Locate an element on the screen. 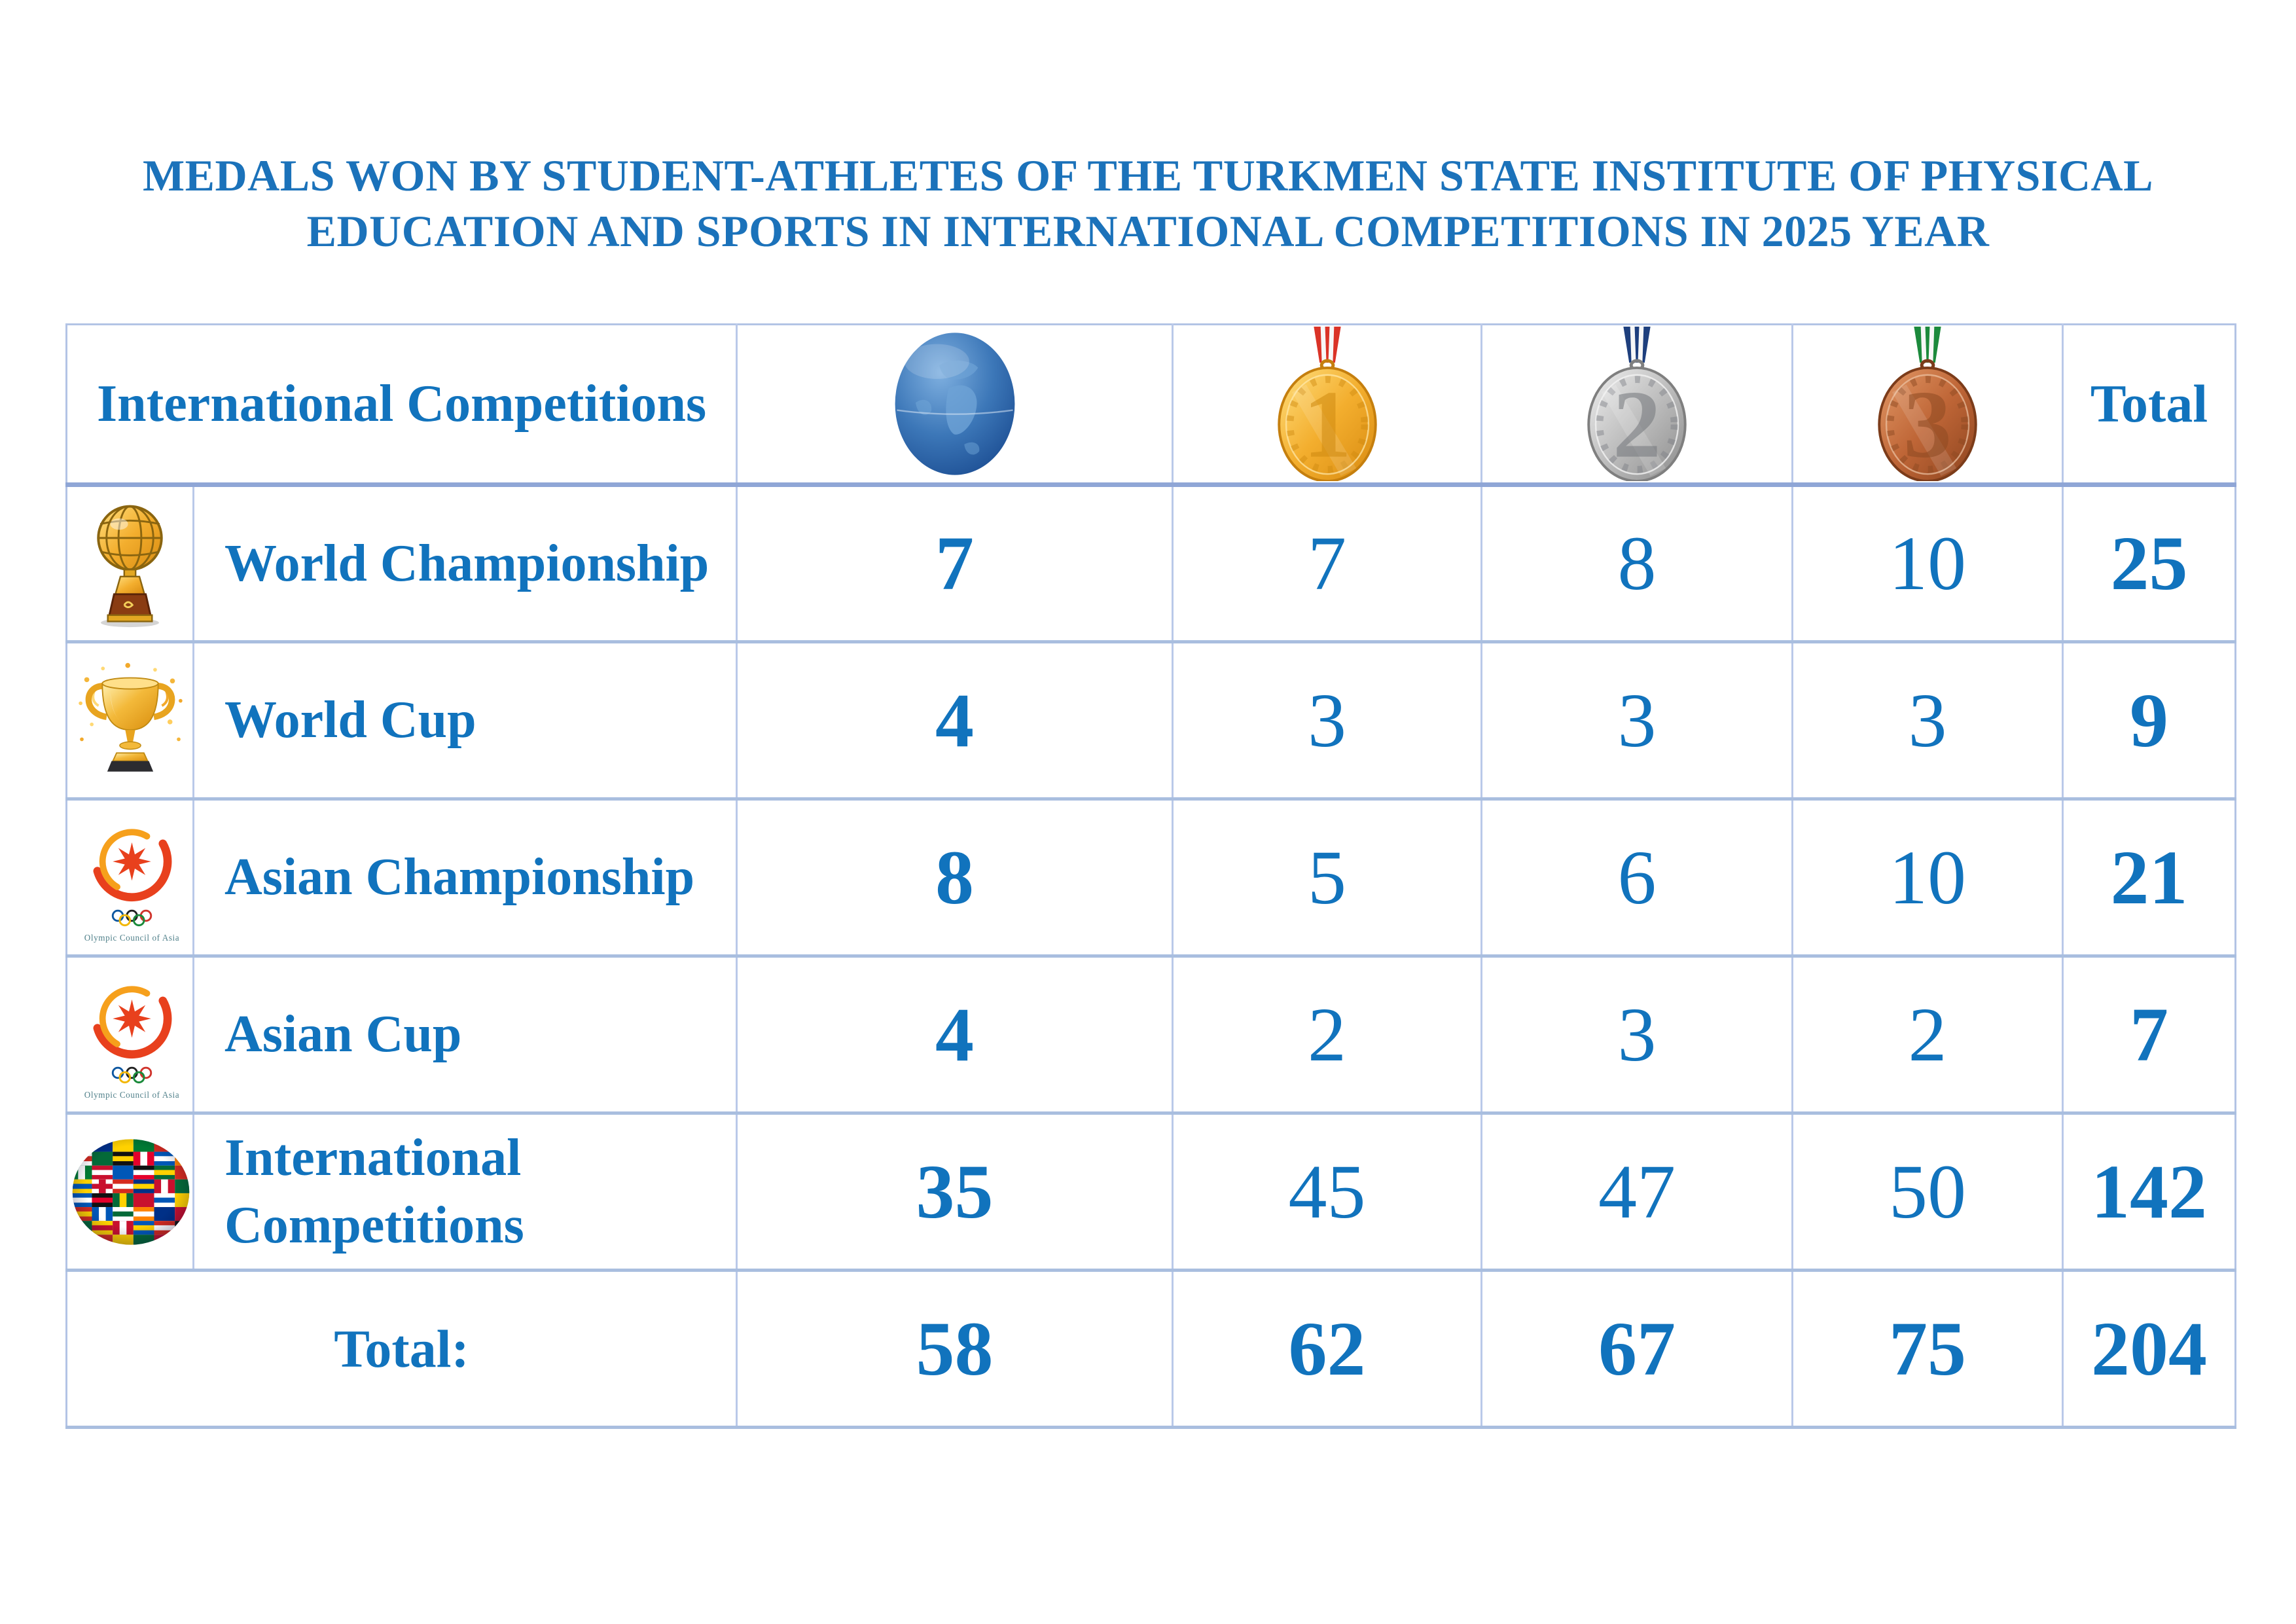 The height and width of the screenshot is (1624, 2296). world-cup-trophy-icon is located at coordinates (130, 720).